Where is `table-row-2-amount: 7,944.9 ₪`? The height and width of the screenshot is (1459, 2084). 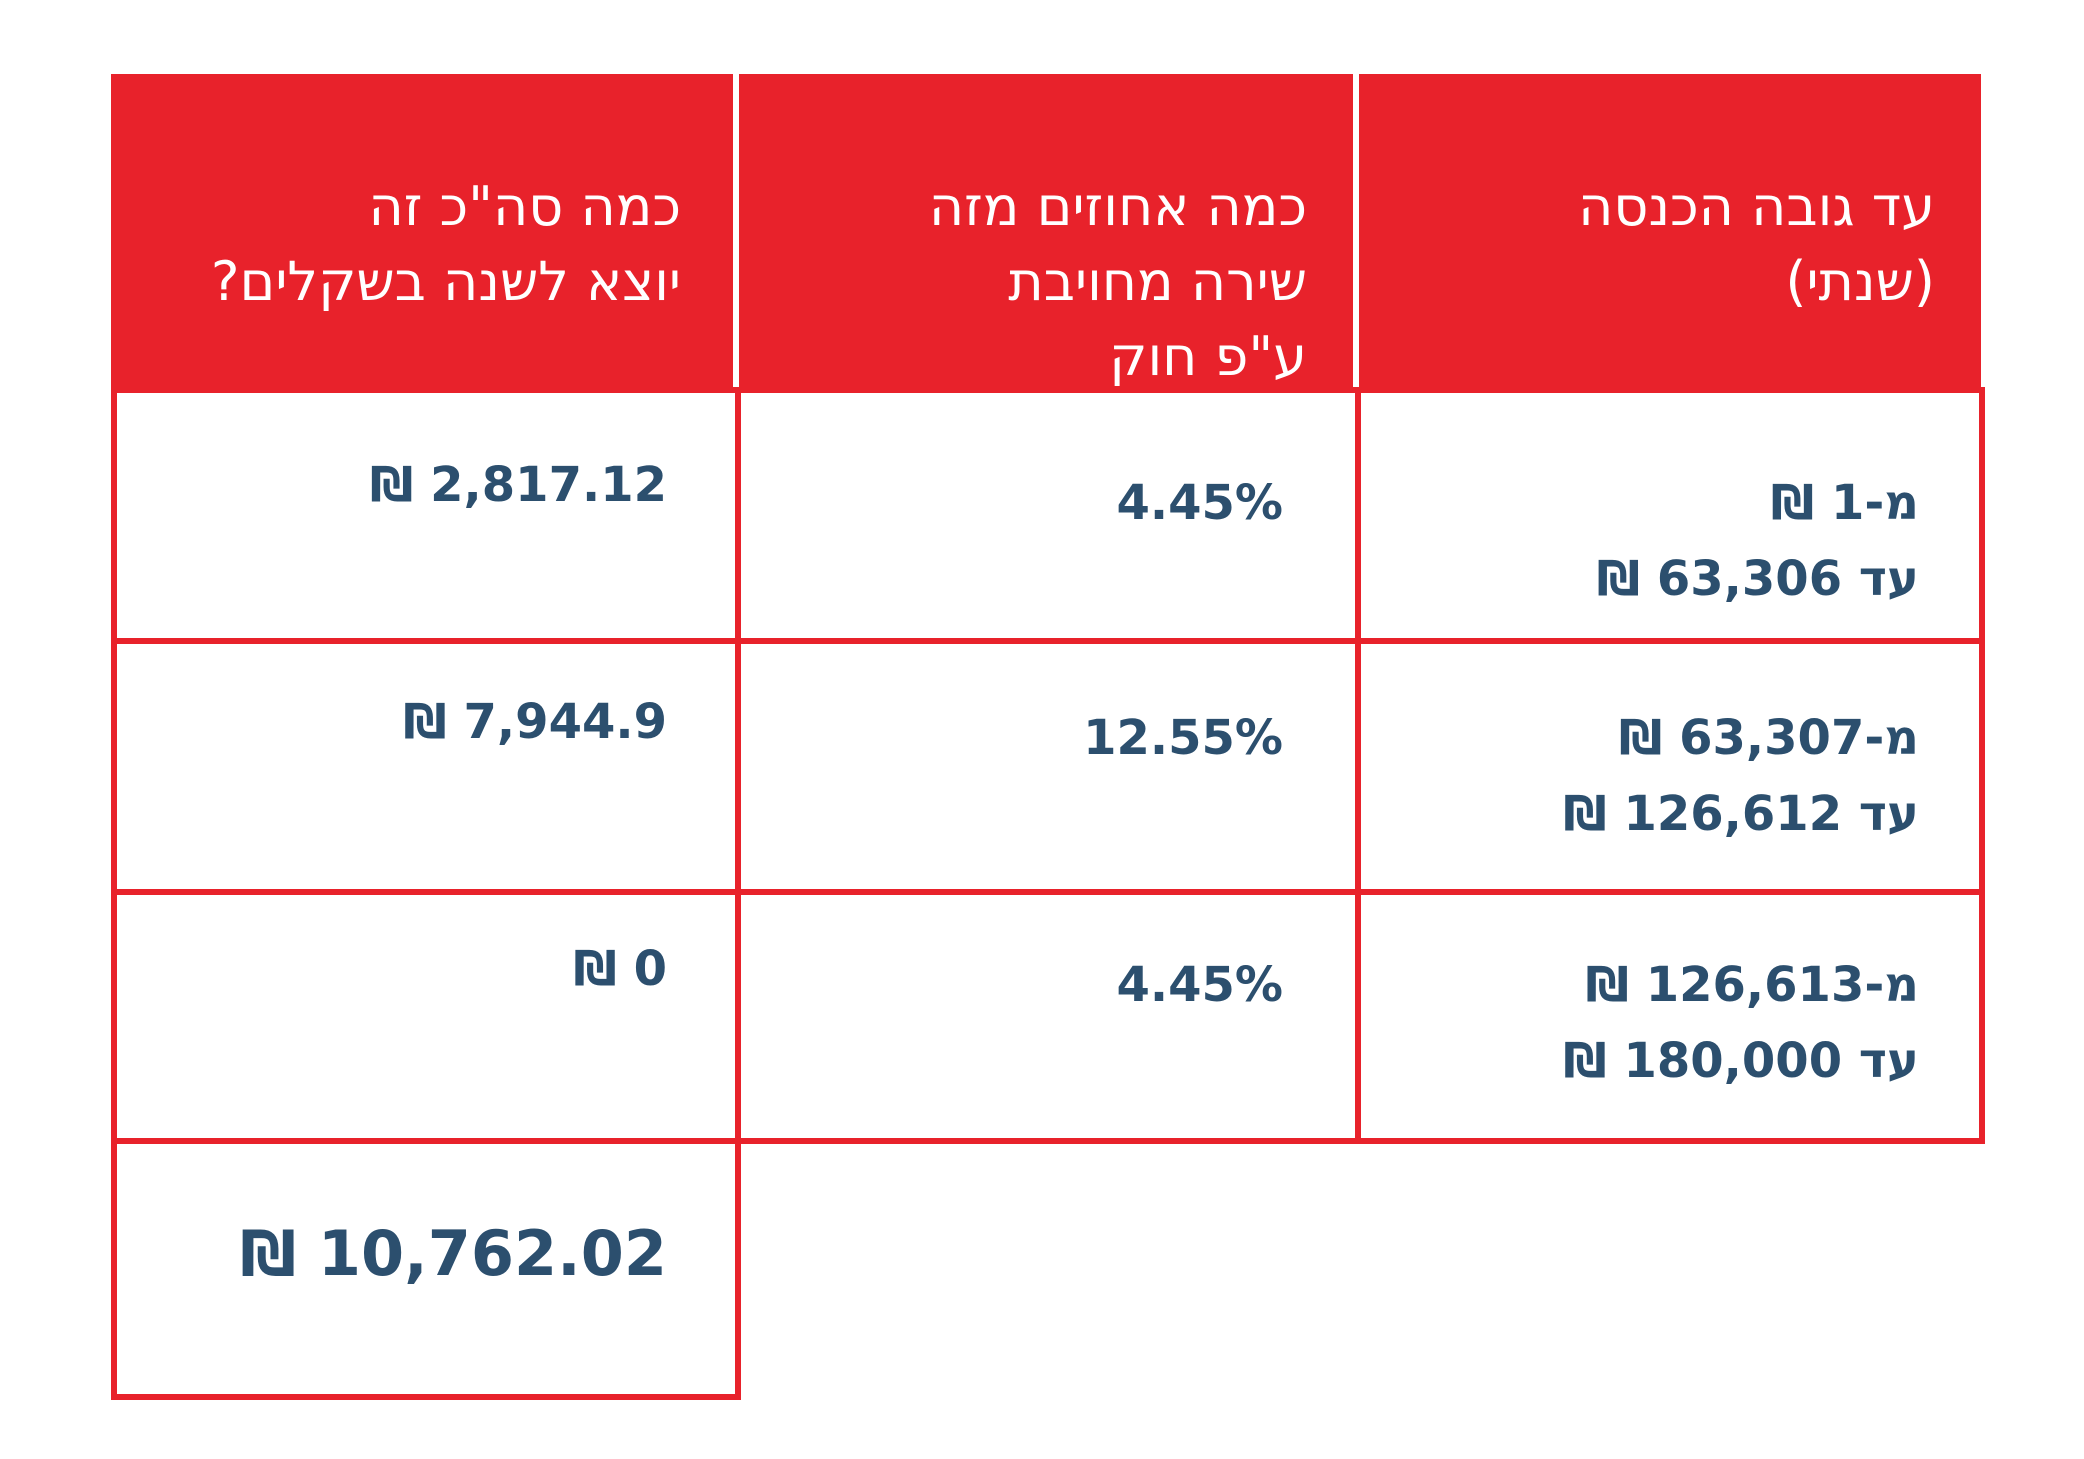 table-row-2-amount: 7,944.9 ₪ is located at coordinates (426, 766).